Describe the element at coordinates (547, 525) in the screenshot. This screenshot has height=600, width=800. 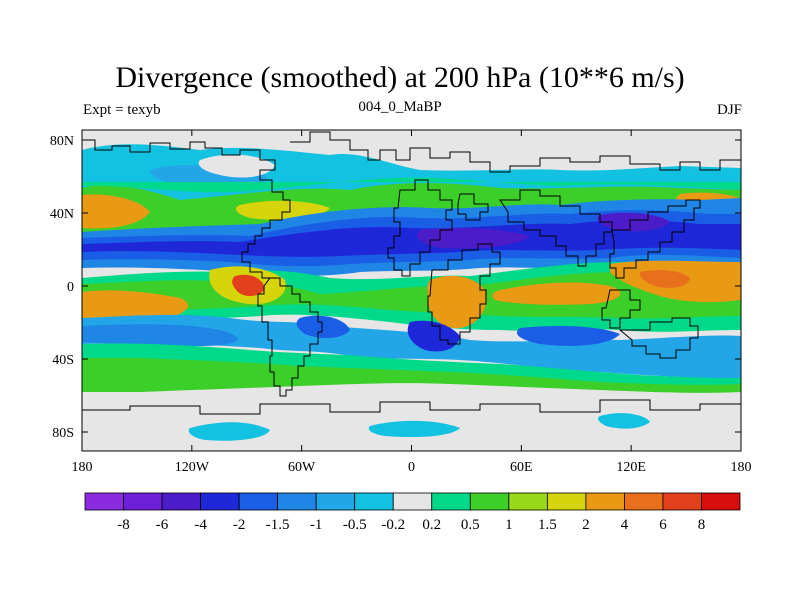
I see `colorbar-level-label: 1.5` at that location.